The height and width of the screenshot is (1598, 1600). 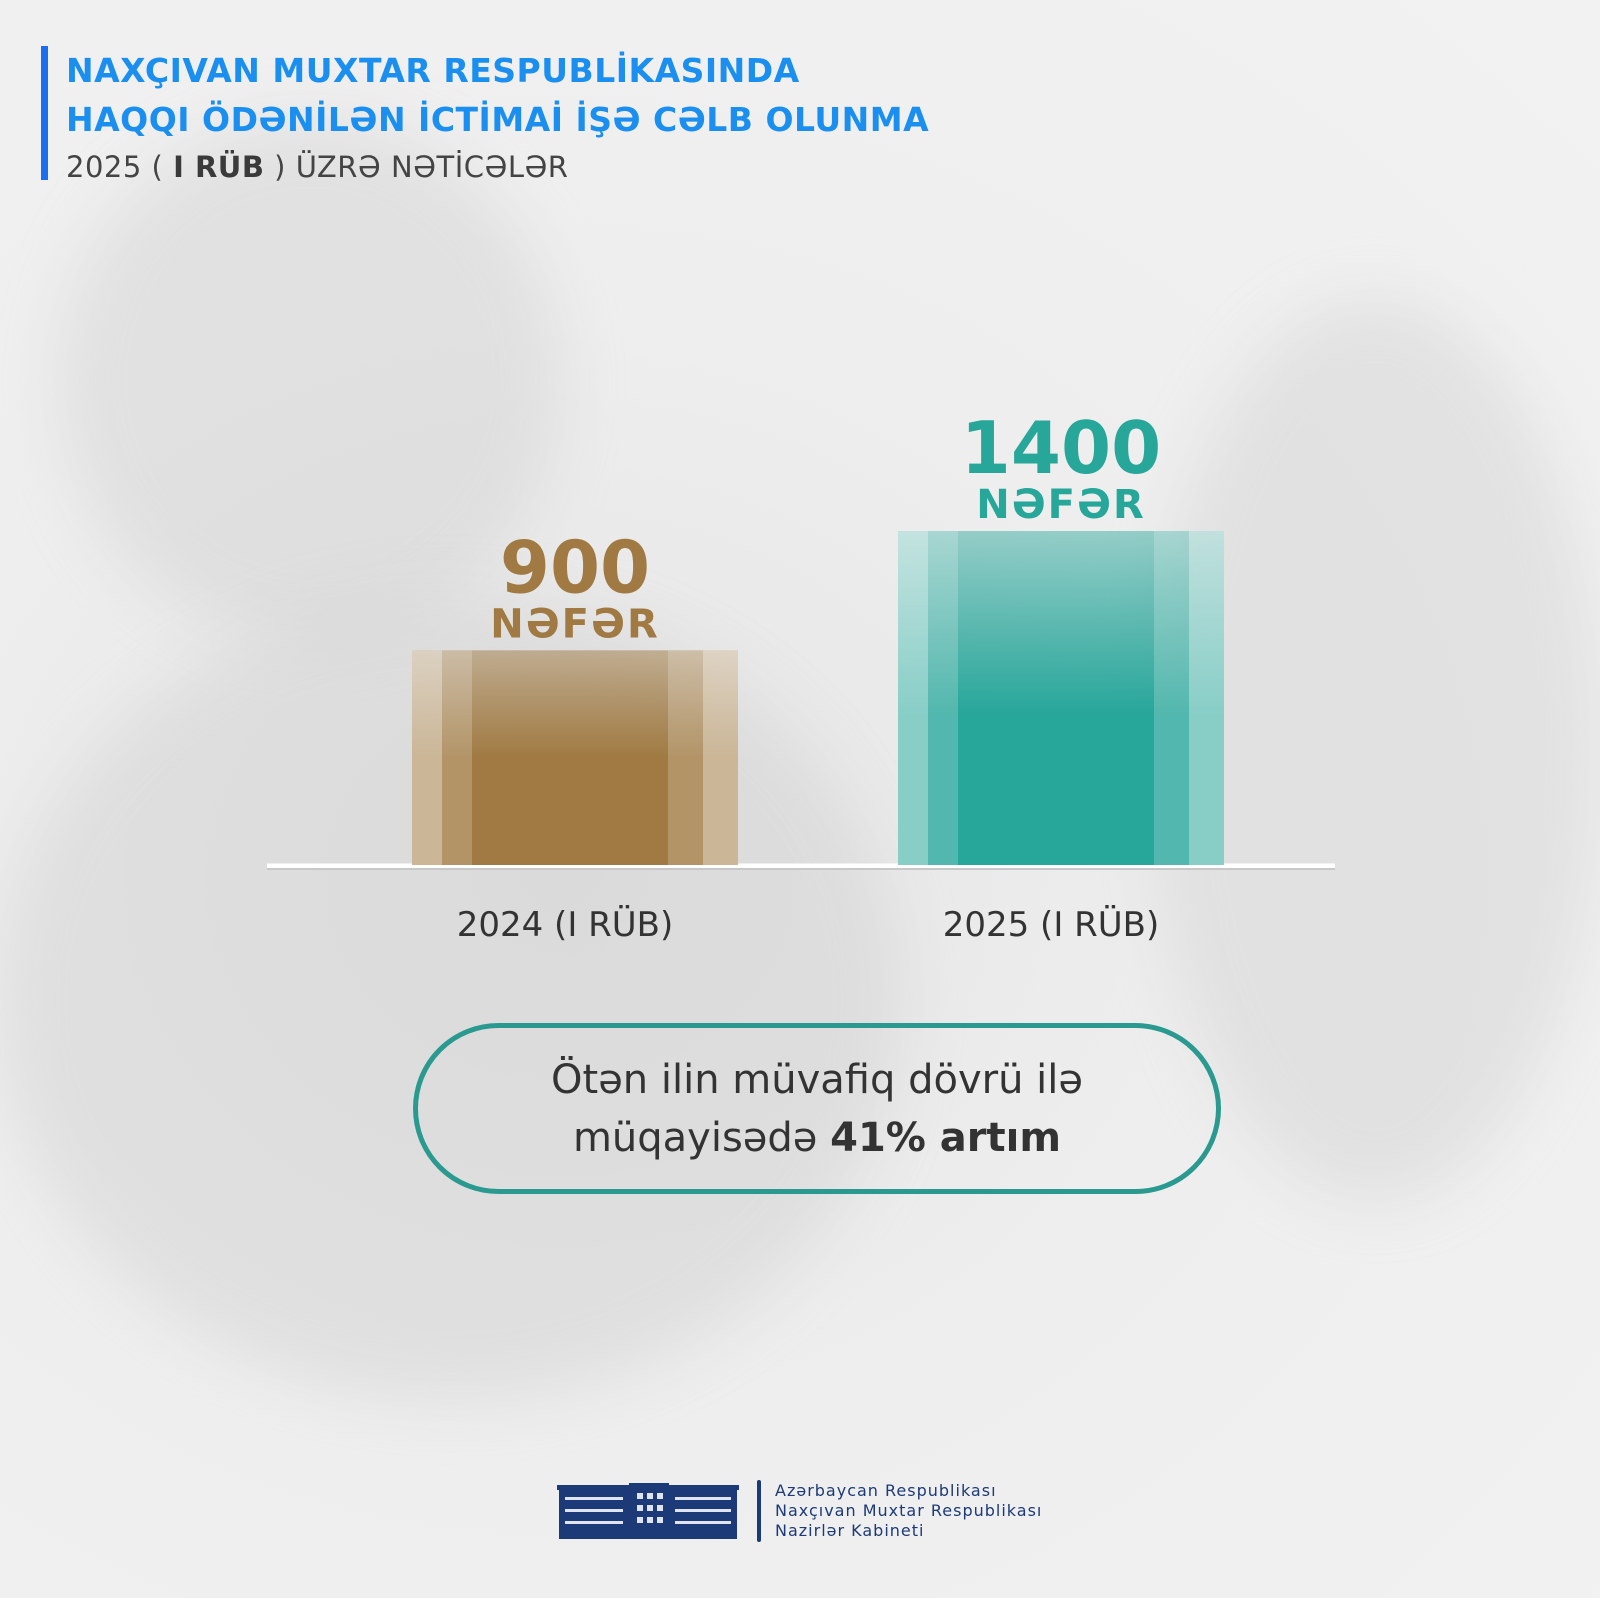 I want to click on footer-line-1: Azərbaycan Respublikası, so click(x=886, y=1490).